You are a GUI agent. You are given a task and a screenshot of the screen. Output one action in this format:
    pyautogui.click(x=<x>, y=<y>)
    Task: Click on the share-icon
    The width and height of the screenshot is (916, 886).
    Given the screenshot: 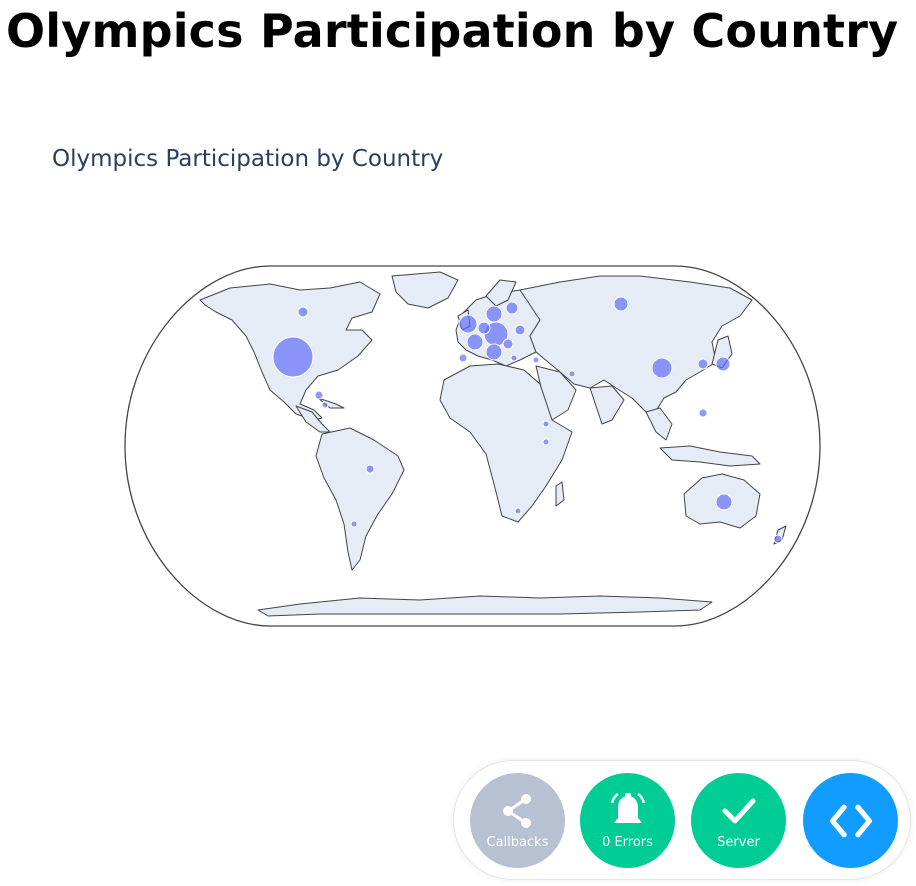 What is the action you would take?
    pyautogui.click(x=516, y=811)
    